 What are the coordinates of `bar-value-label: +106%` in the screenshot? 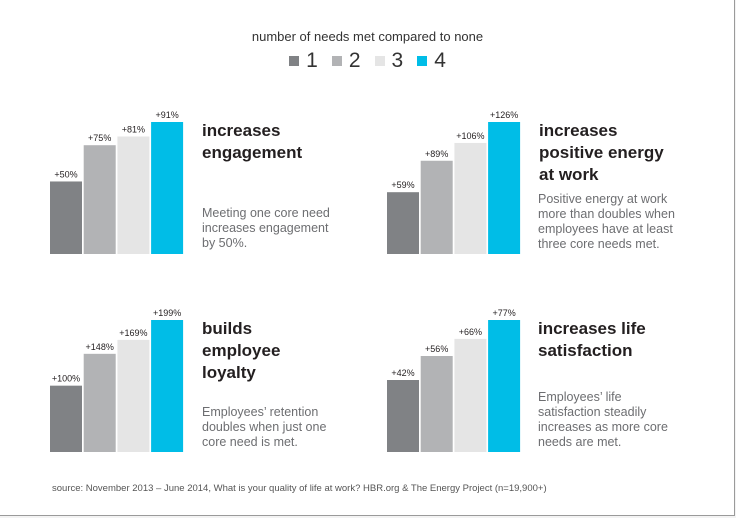 It's located at (470, 136).